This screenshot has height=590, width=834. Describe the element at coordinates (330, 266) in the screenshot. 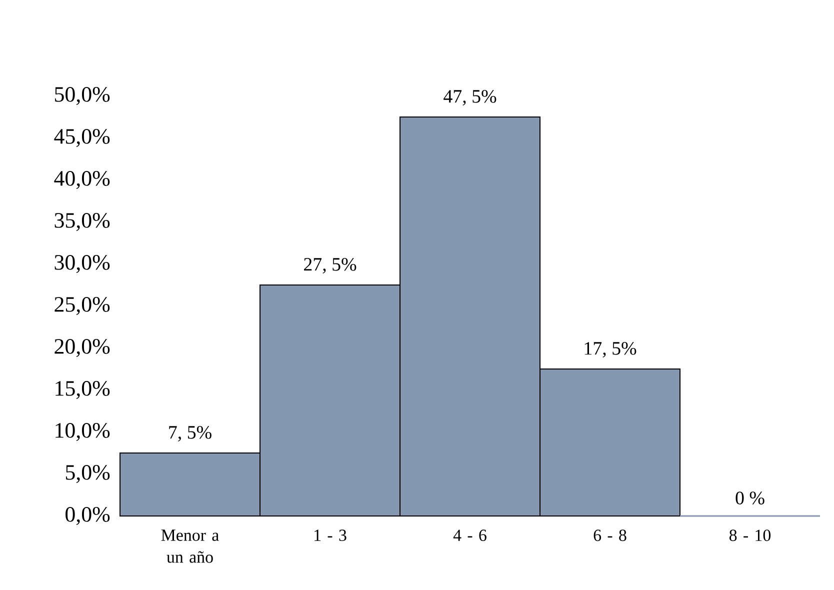

I see `data-label: 27, 5%` at that location.